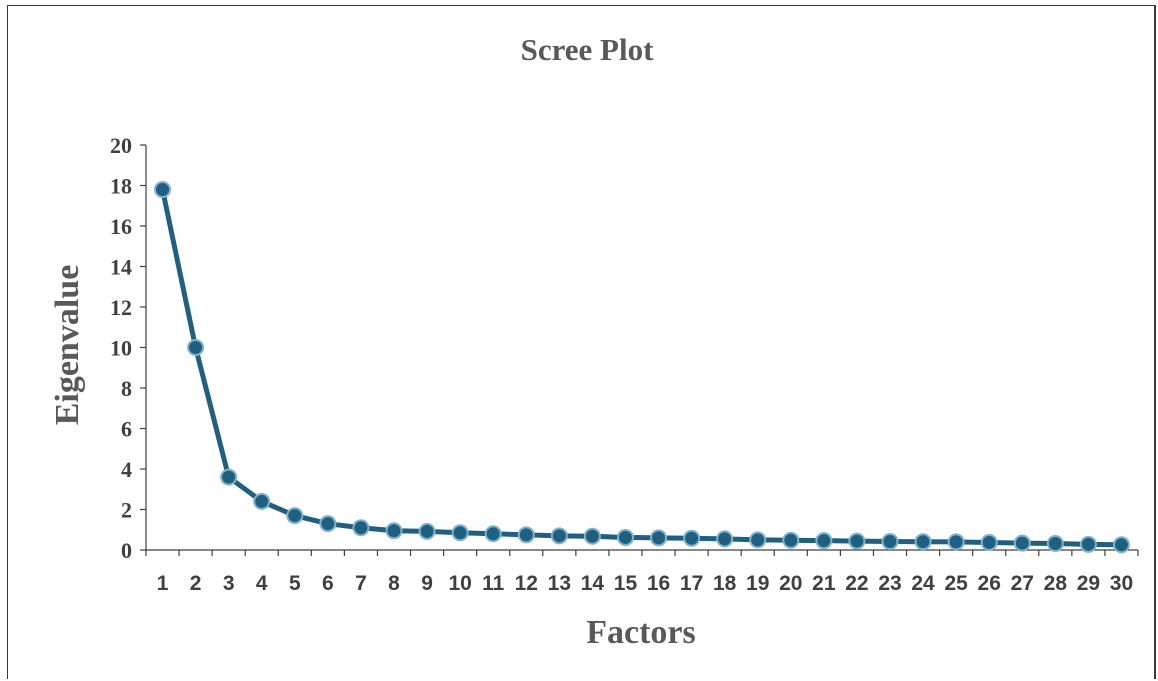 The height and width of the screenshot is (681, 1158). Describe the element at coordinates (493, 583) in the screenshot. I see `x-tick-label: 11` at that location.